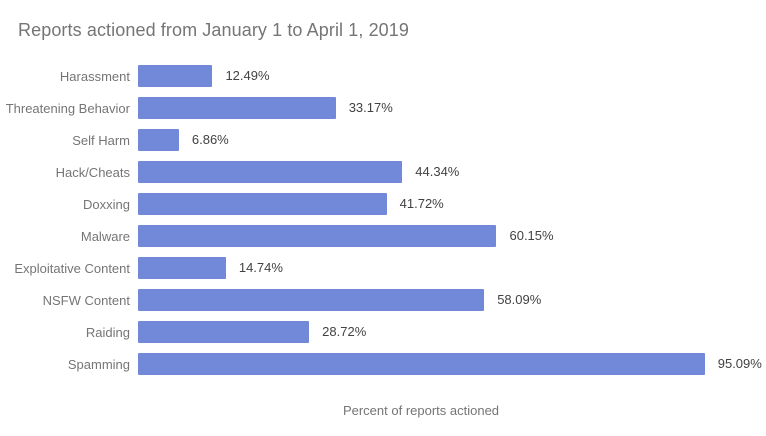  I want to click on bar-track: 44.34%, so click(436, 172).